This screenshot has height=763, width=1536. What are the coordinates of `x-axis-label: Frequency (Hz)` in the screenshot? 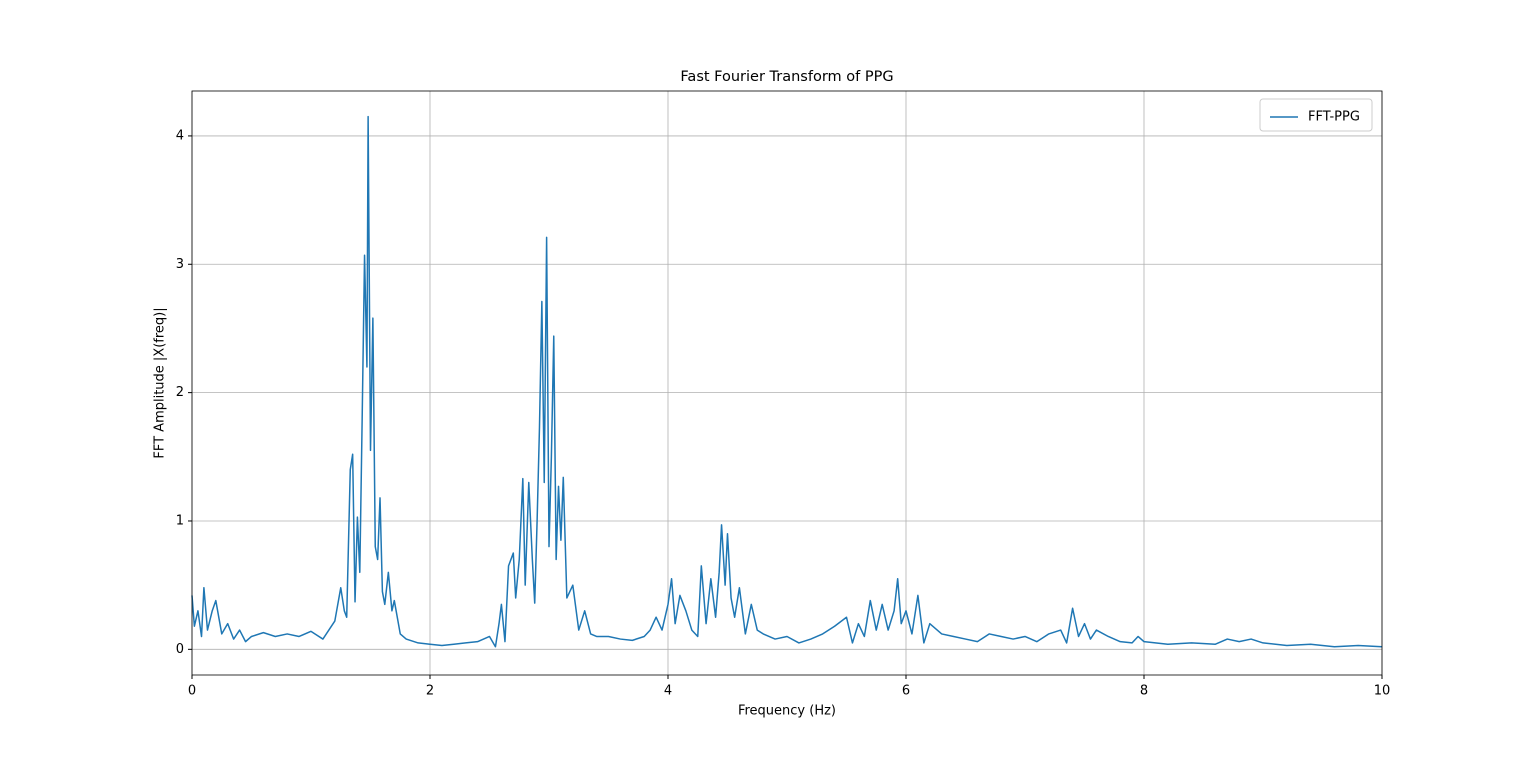 It's located at (787, 711).